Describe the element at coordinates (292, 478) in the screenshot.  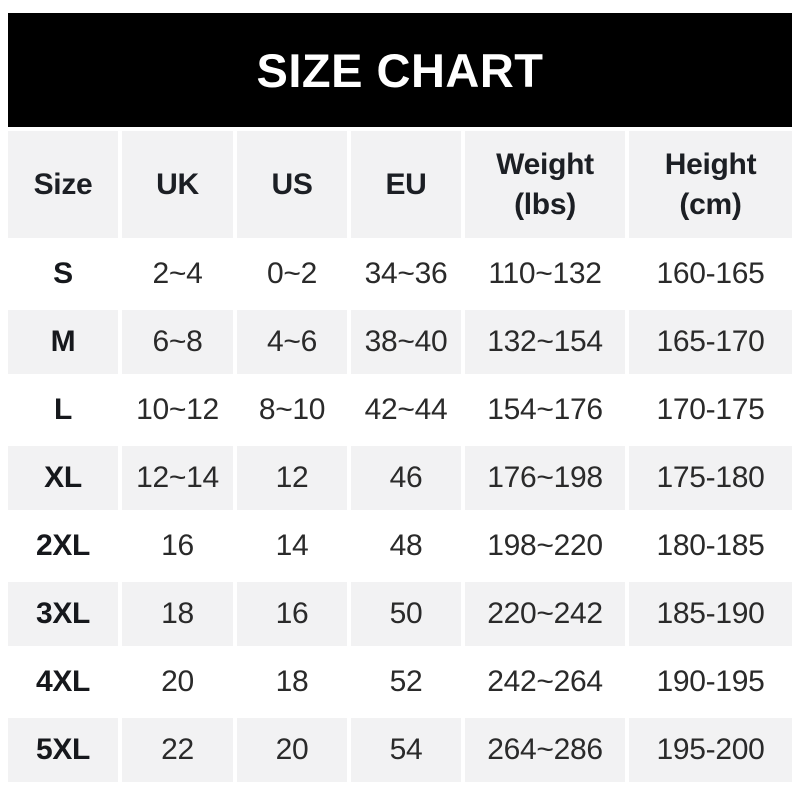
I see `table-cell: 12` at that location.